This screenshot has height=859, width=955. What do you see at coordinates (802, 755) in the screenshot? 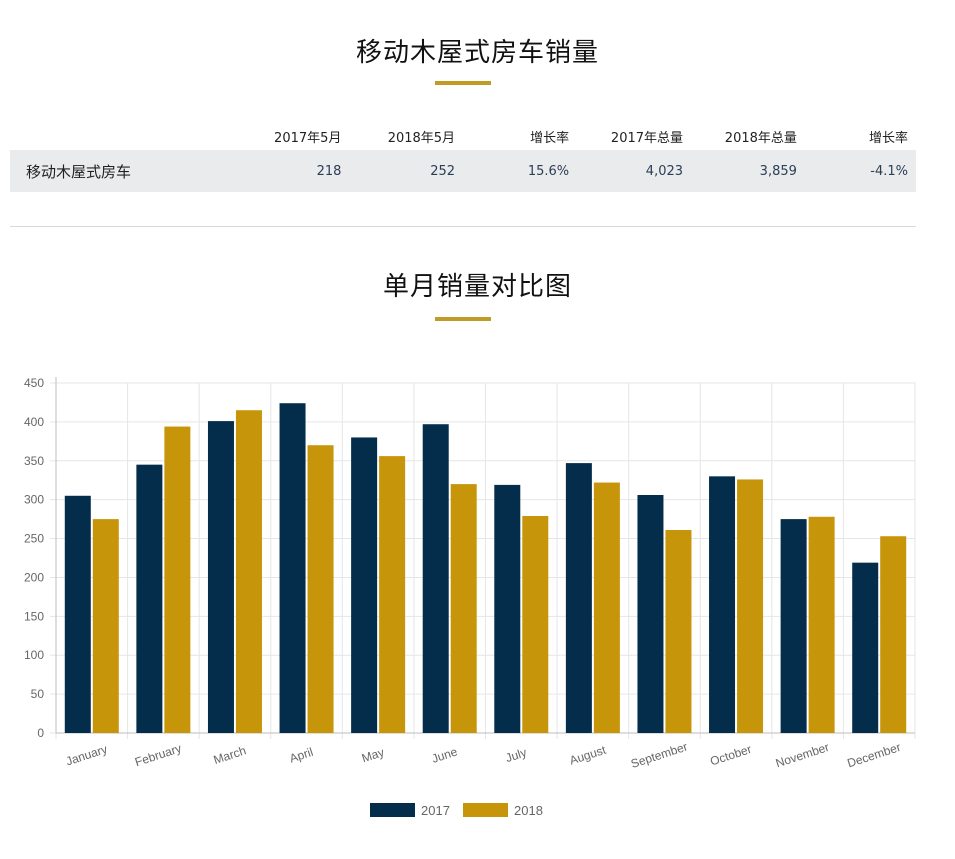
I see `x-tick-label: November` at bounding box center [802, 755].